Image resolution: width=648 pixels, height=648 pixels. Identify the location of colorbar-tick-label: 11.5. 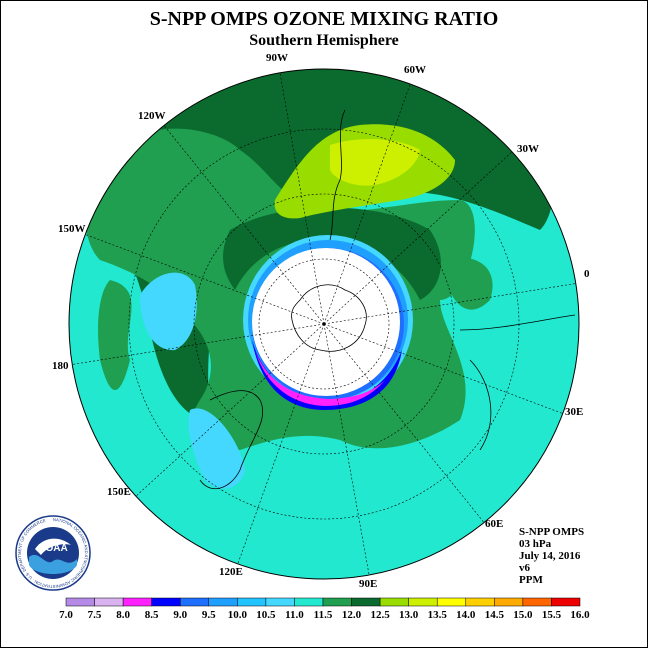
(323, 615).